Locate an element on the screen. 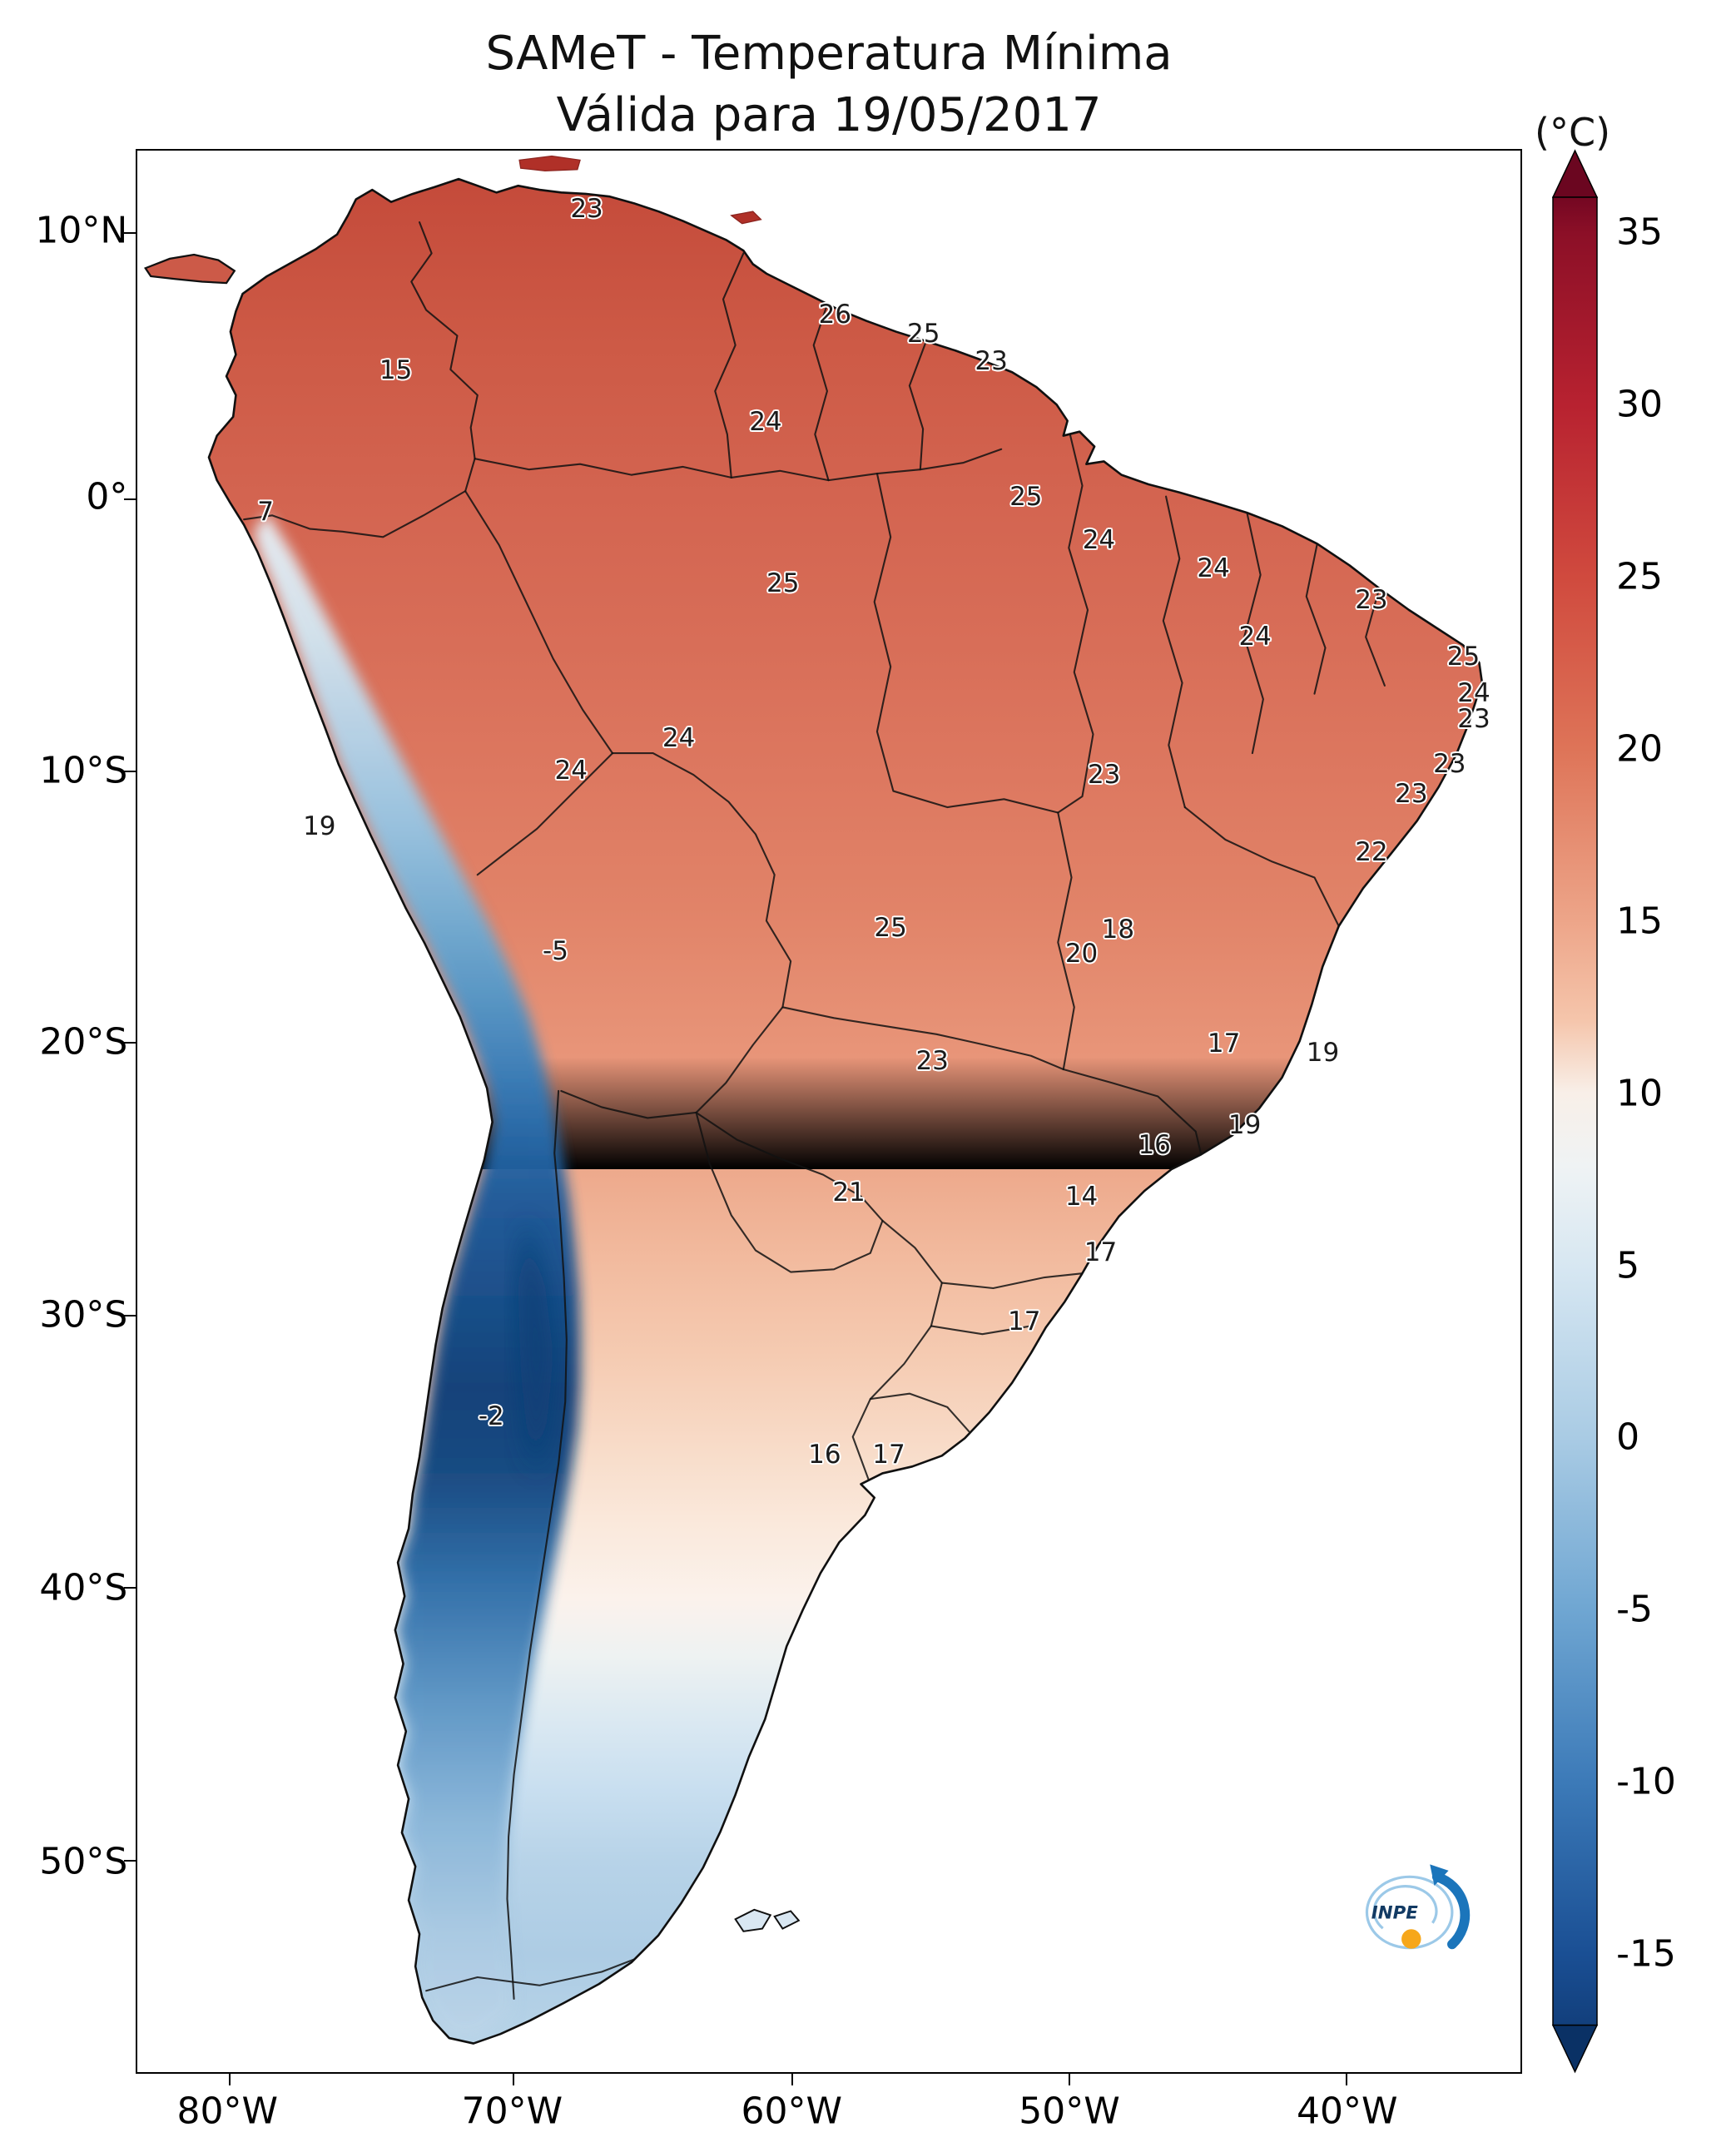 The height and width of the screenshot is (2152, 1736). colorbar-tick-label: 30 is located at coordinates (1640, 404).